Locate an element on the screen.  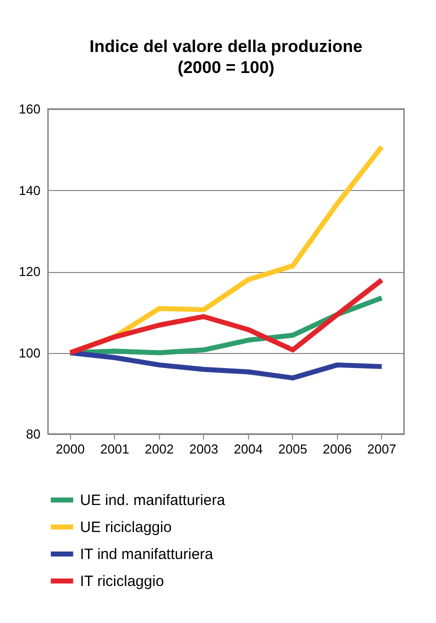
x-tick-label: 2001 is located at coordinates (115, 449).